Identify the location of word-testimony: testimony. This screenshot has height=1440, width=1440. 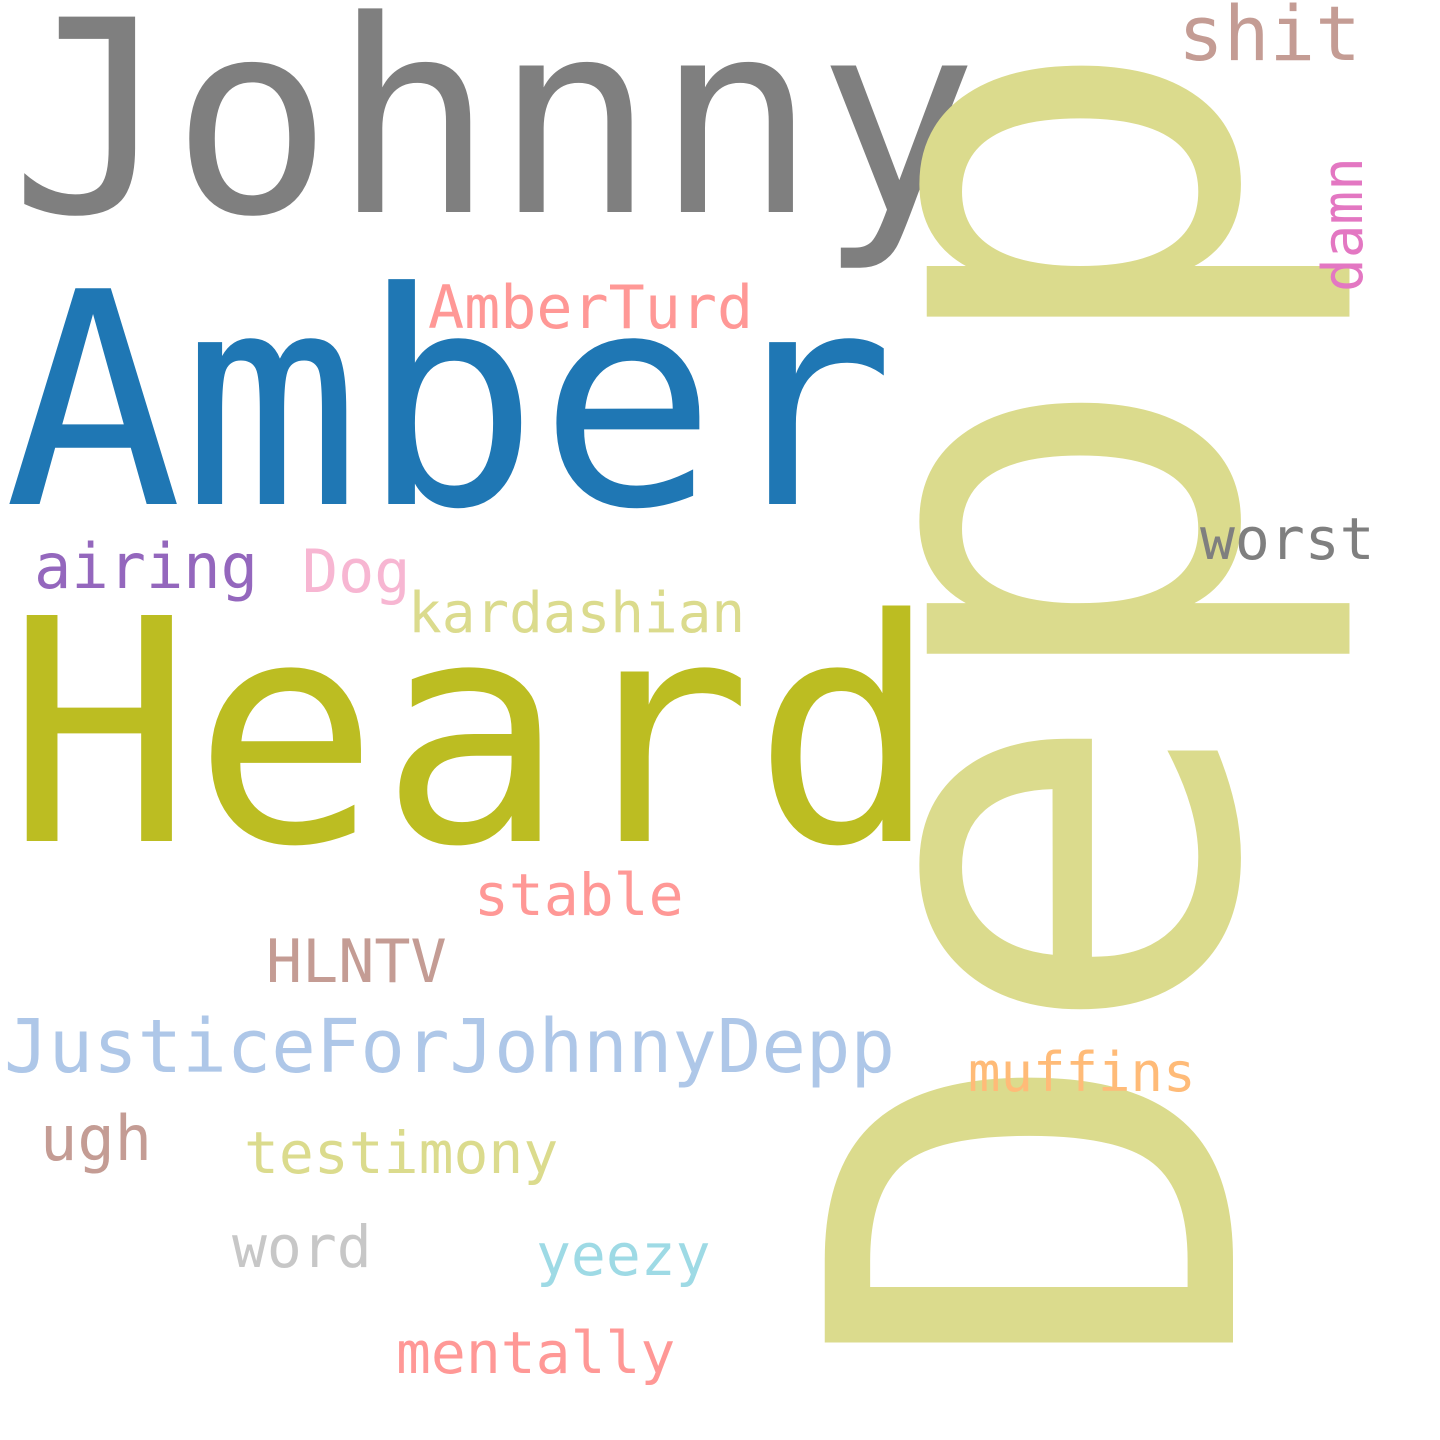
(401, 1153).